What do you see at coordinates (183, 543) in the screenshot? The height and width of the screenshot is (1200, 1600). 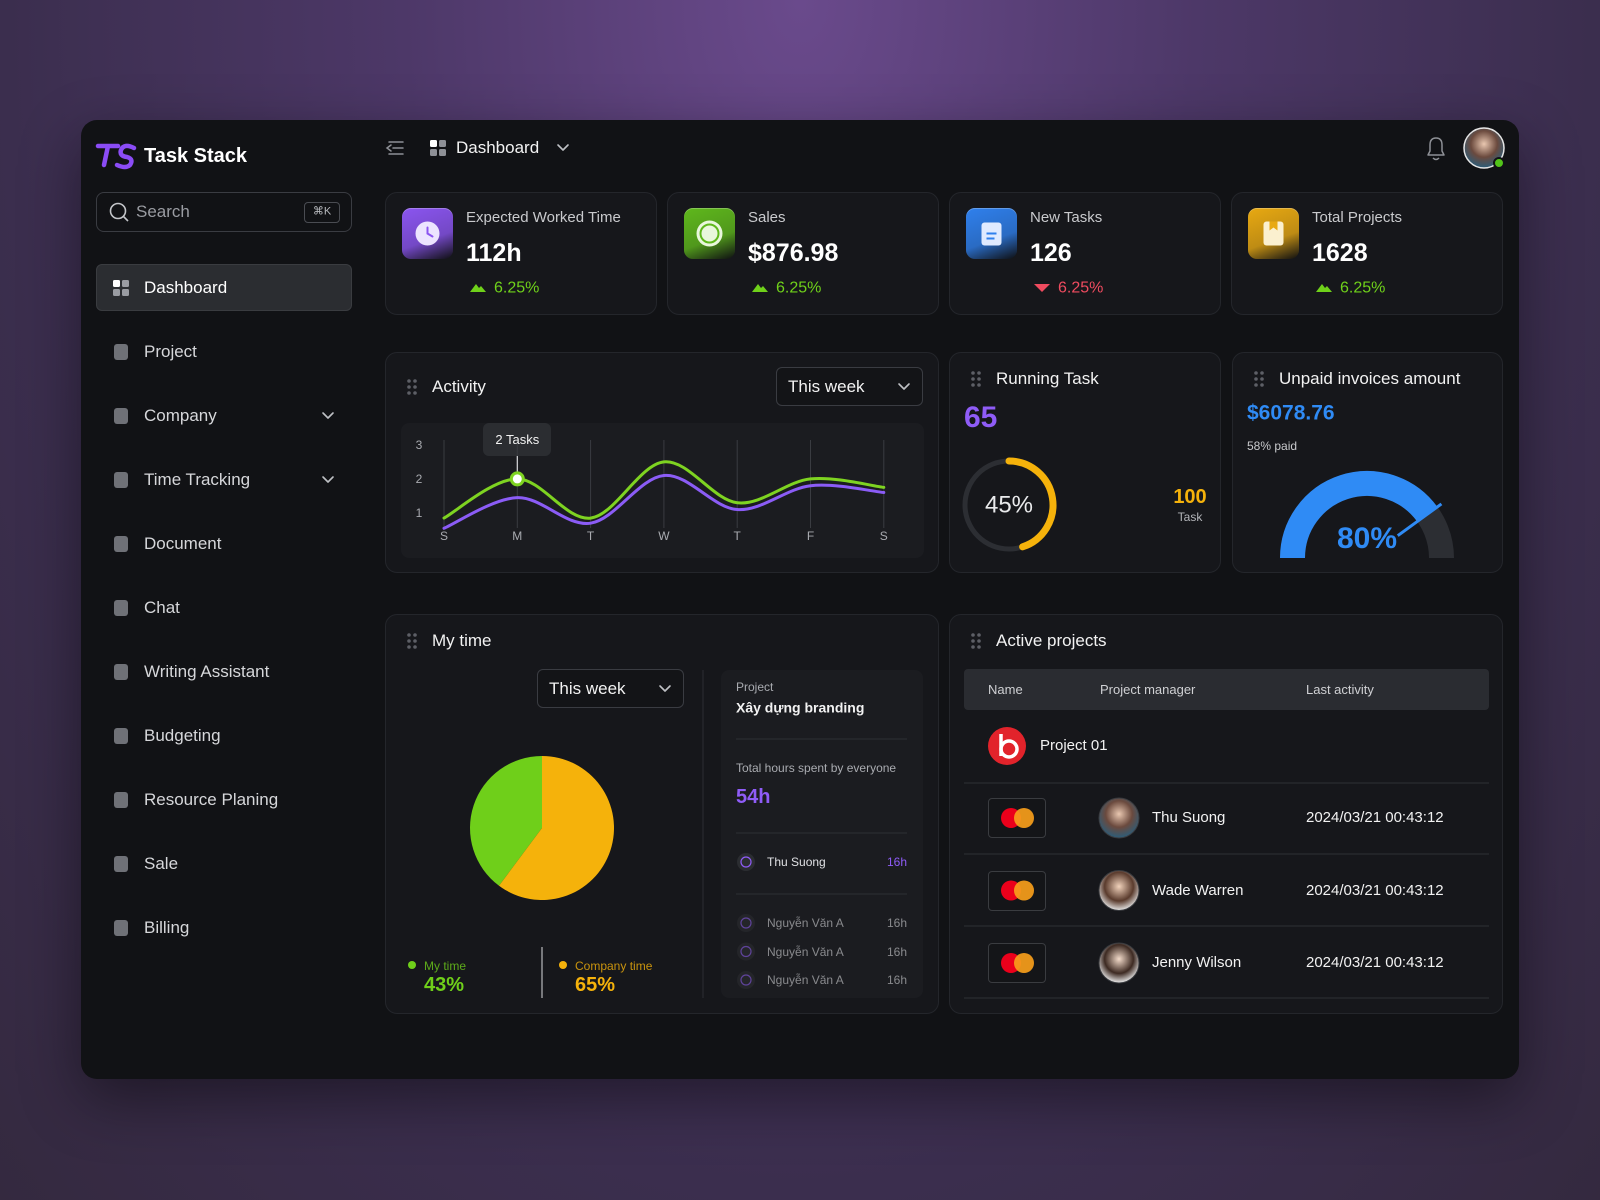 I see `nav-label: Document` at bounding box center [183, 543].